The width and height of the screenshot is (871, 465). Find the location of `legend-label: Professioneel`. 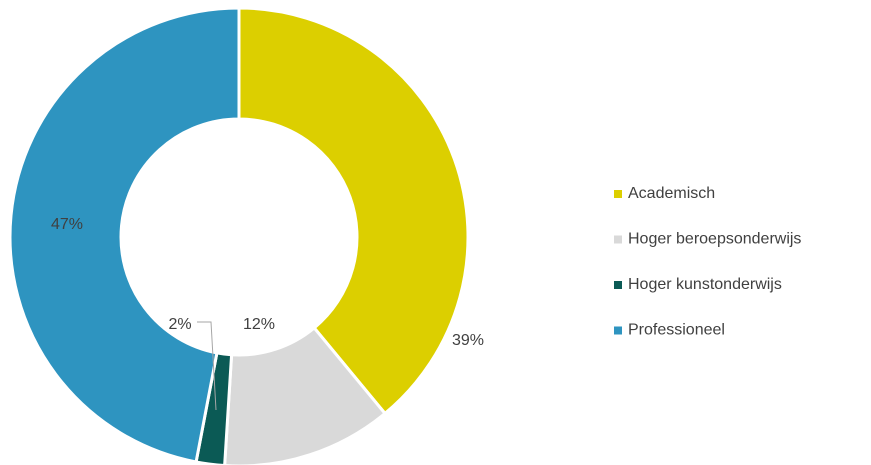

legend-label: Professioneel is located at coordinates (676, 330).